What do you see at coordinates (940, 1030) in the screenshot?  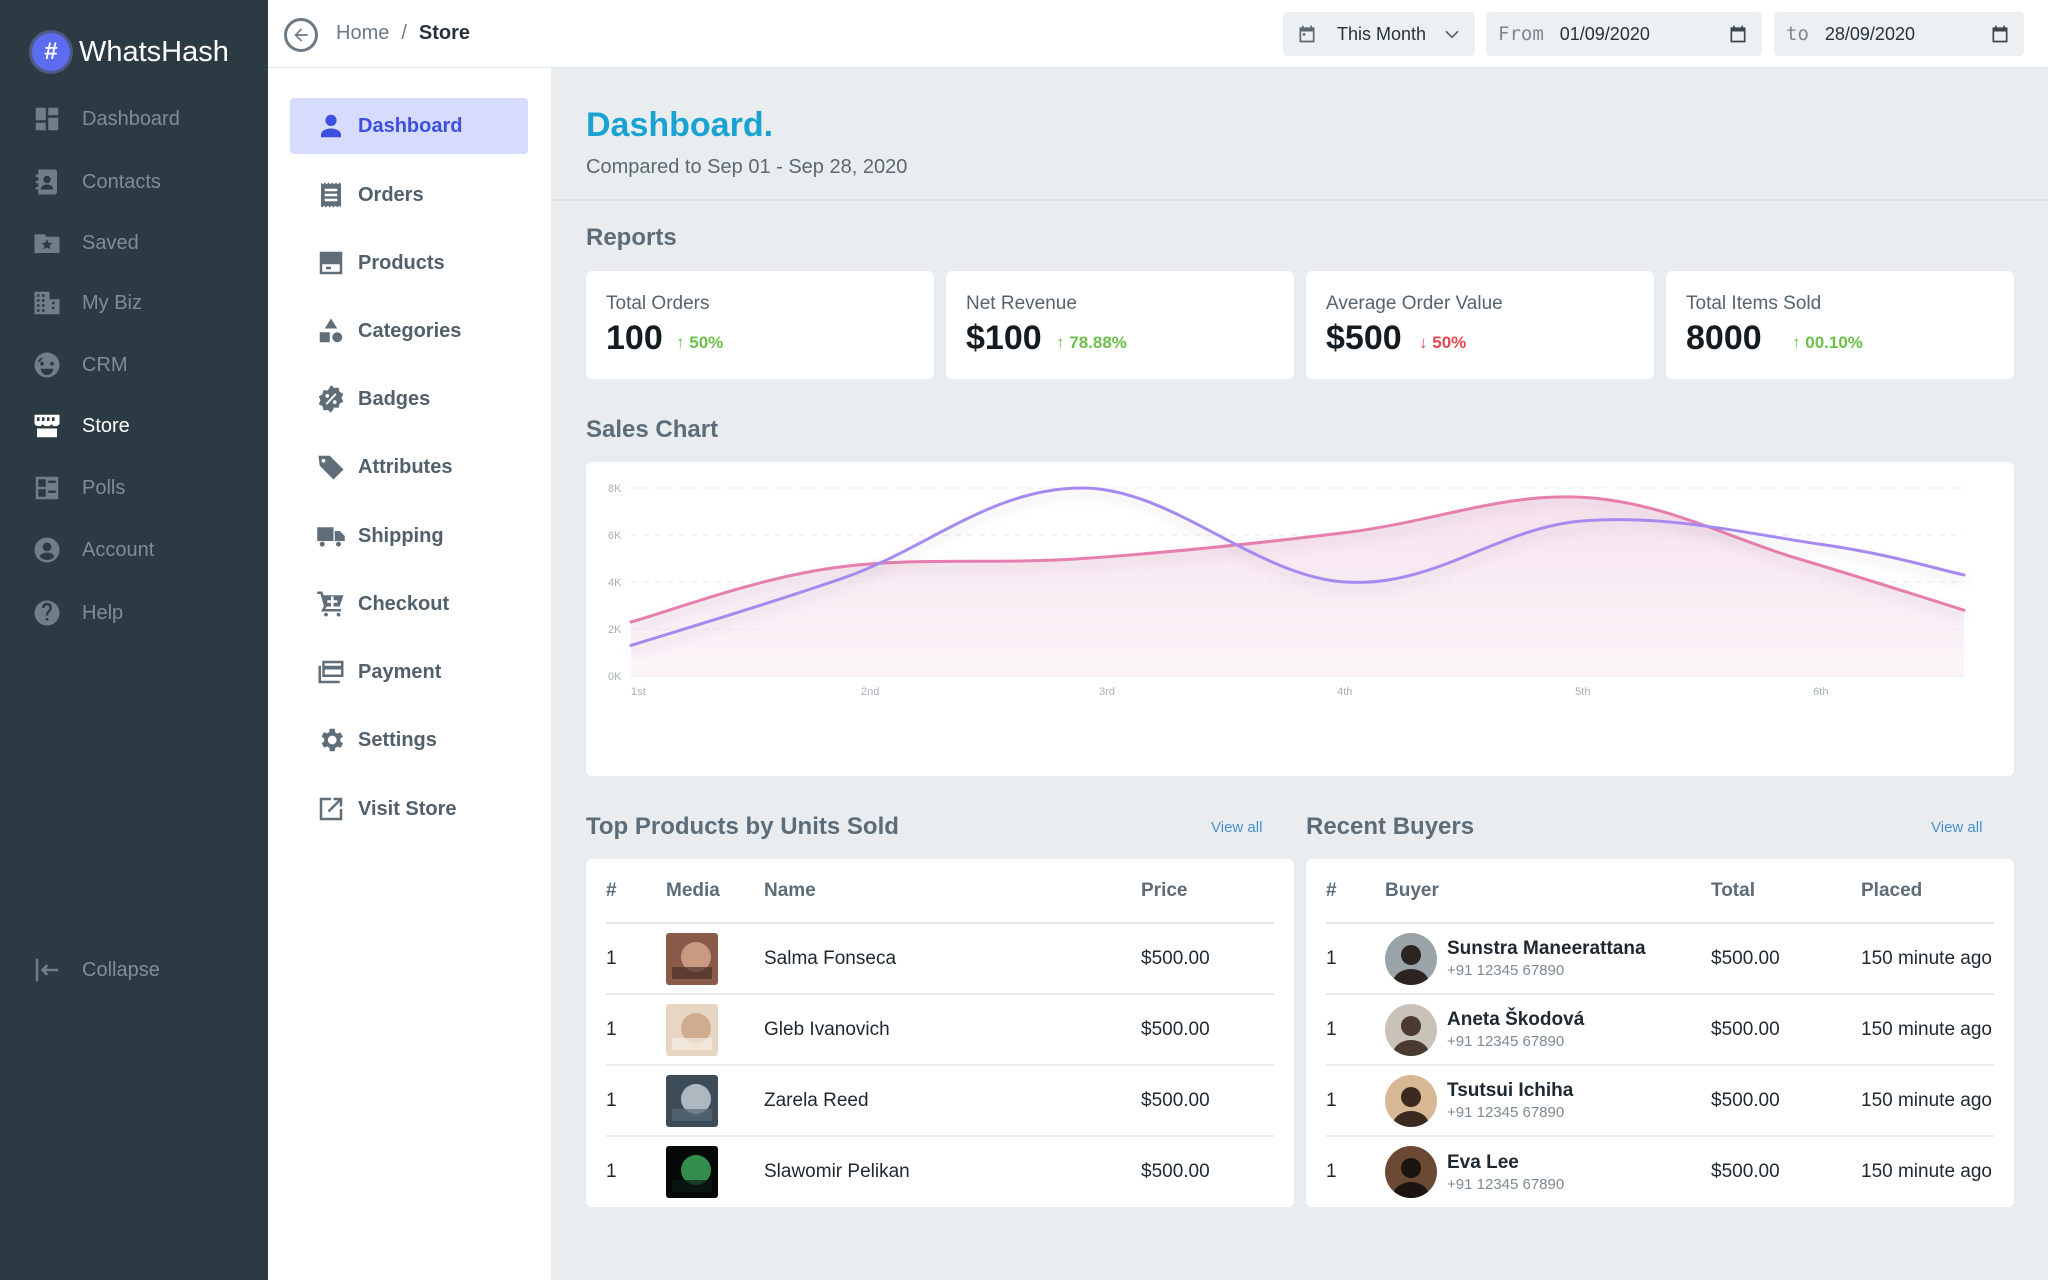 I see `table-row: 1 Gleb Ivanovich $500.00` at bounding box center [940, 1030].